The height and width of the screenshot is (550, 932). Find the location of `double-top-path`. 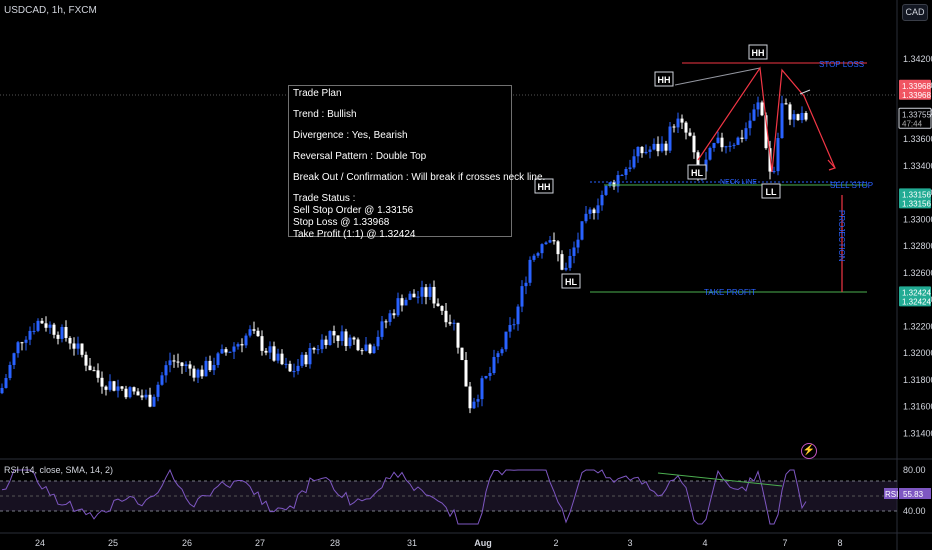

double-top-path is located at coordinates (766, 119).